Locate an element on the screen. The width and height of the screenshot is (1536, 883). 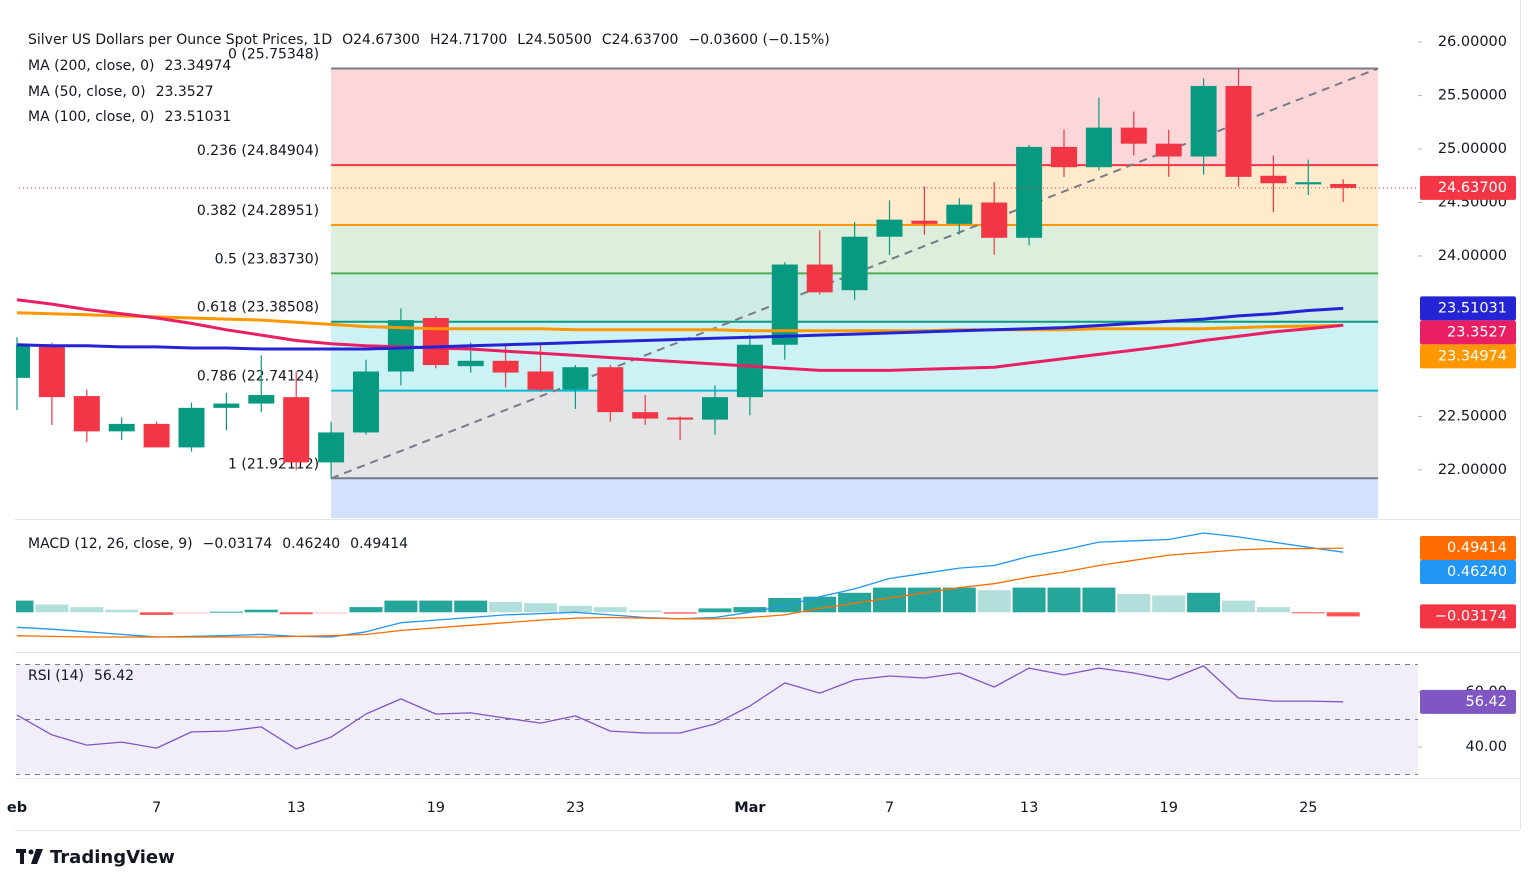
legend-text: MACD (12, 26, close, 9) is located at coordinates (110, 544).